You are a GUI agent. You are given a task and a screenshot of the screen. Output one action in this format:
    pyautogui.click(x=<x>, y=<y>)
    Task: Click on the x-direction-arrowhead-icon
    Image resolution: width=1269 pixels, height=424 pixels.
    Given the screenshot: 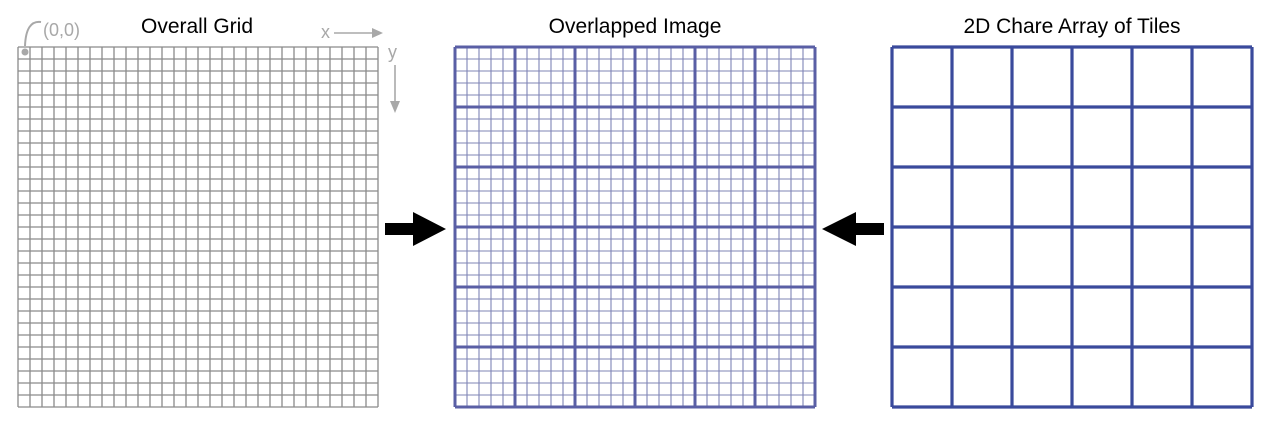 What is the action you would take?
    pyautogui.click(x=377, y=33)
    